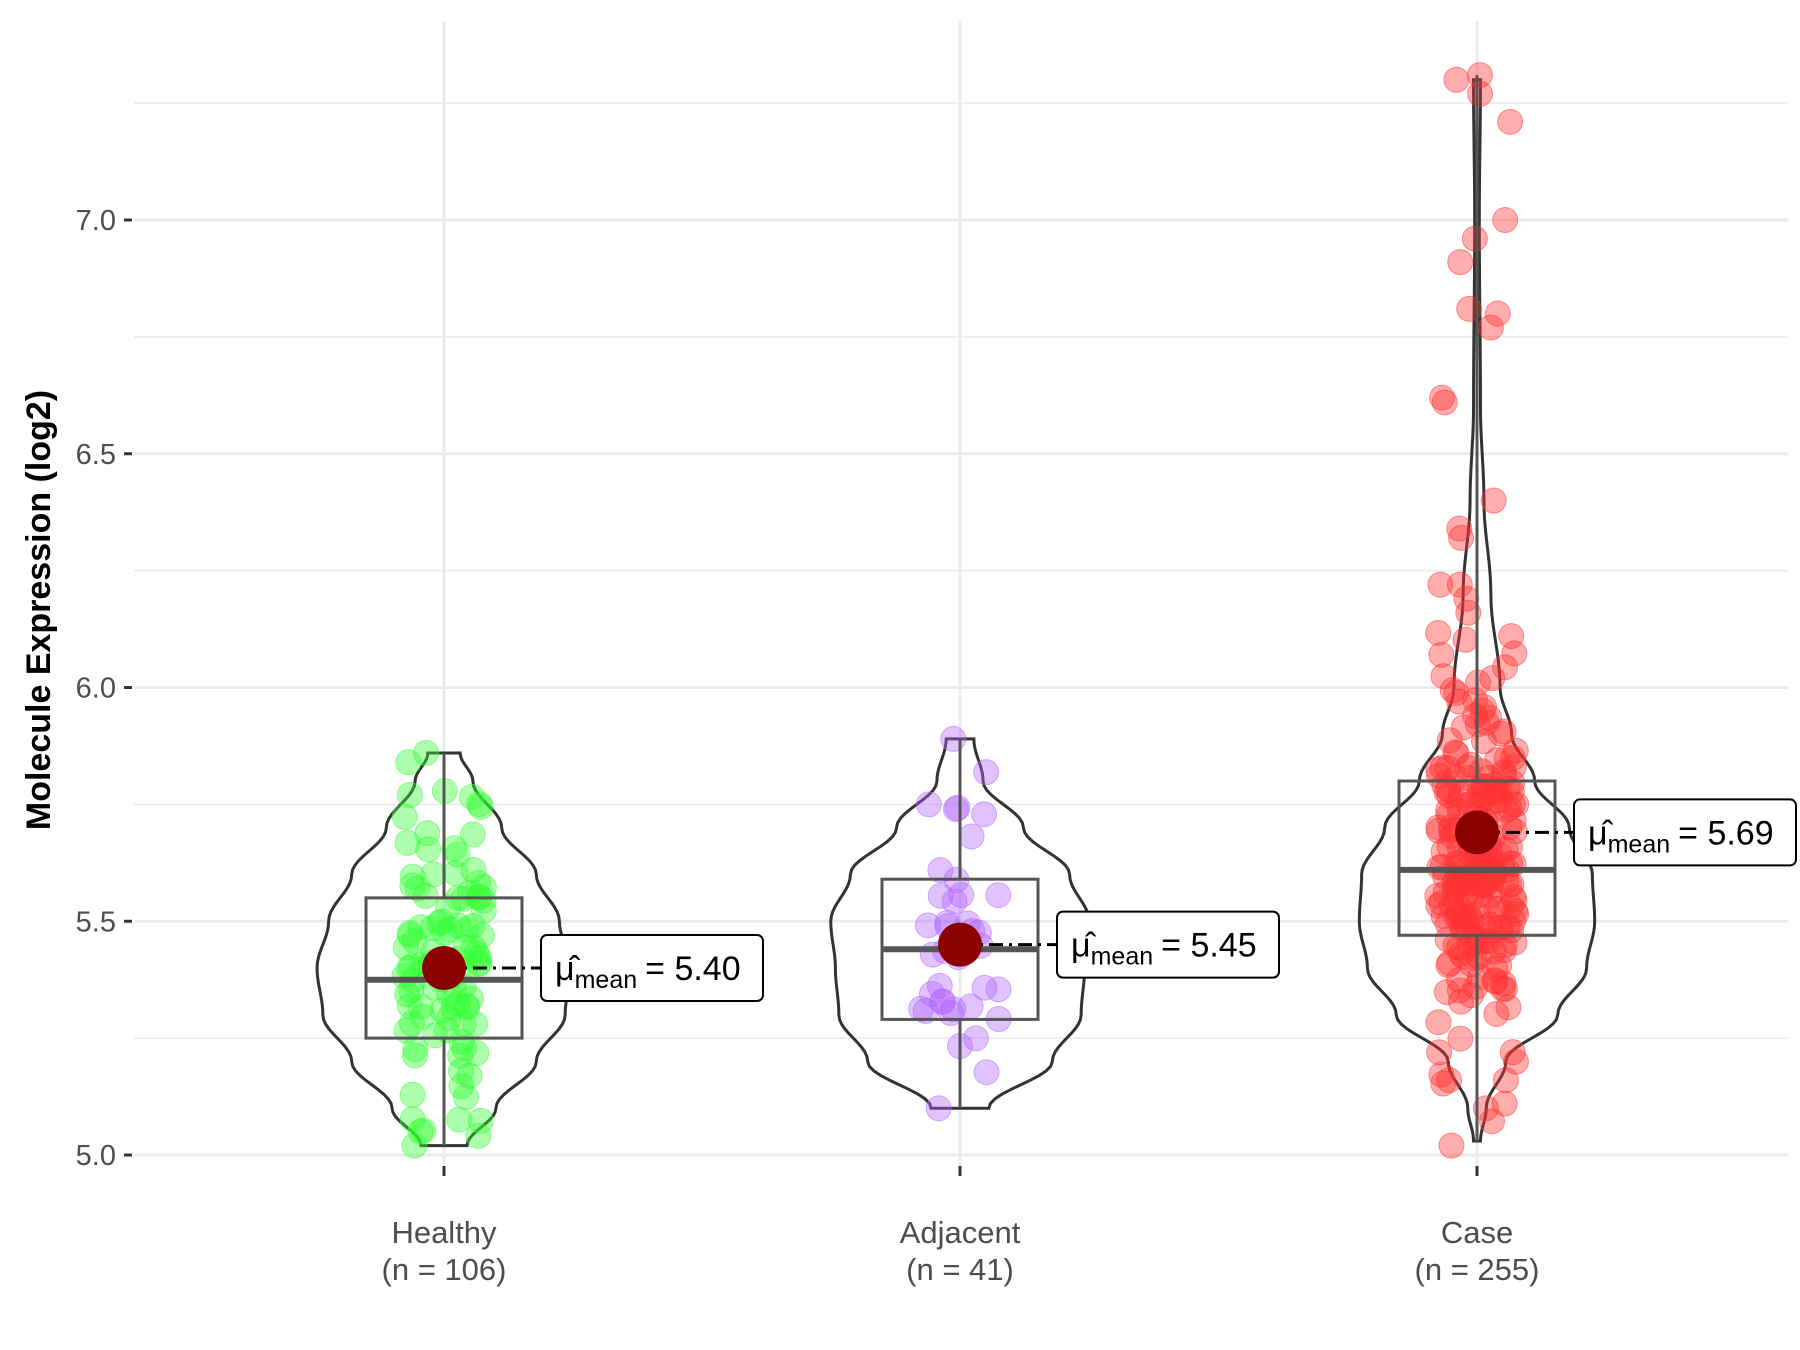 This screenshot has width=1800, height=1350. What do you see at coordinates (444, 1232) in the screenshot?
I see `x-tick-label: Healthy` at bounding box center [444, 1232].